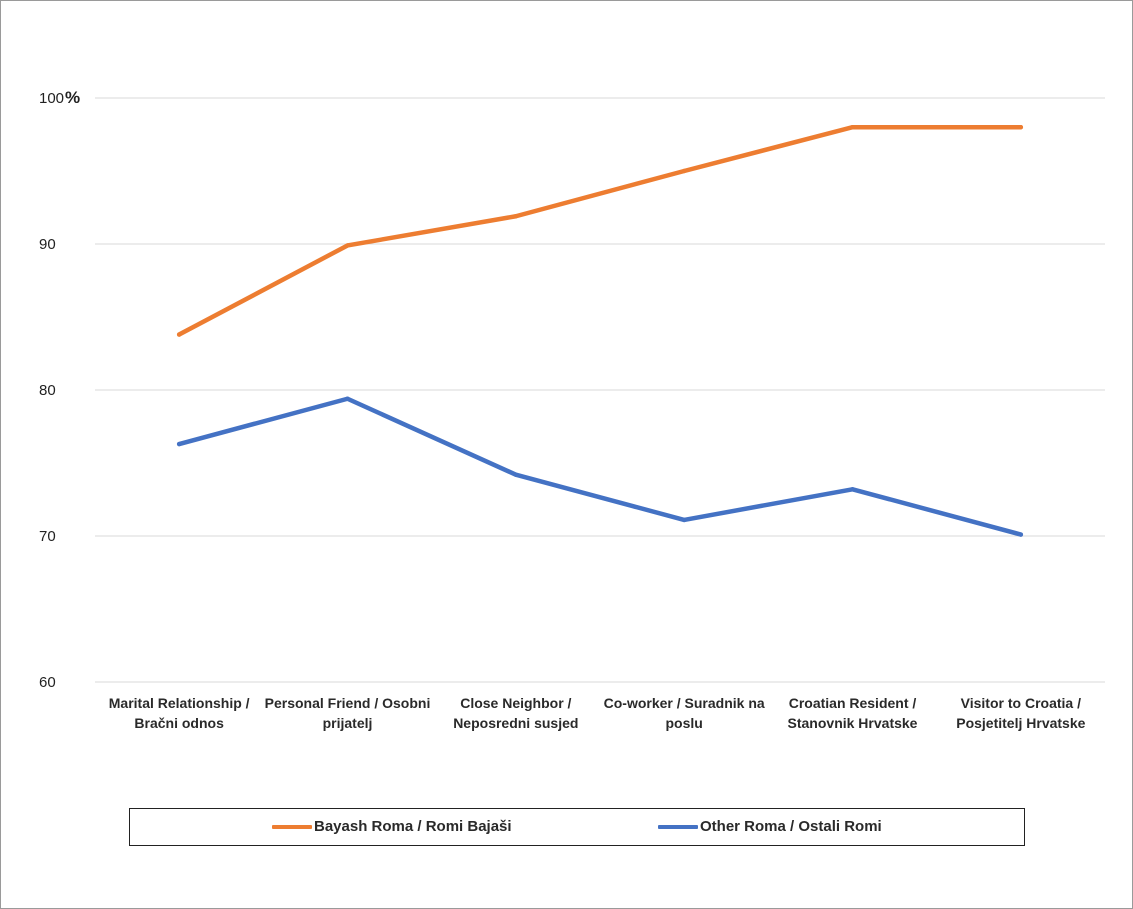 The width and height of the screenshot is (1133, 909). I want to click on legend-label-bayash: Bayash Roma / Romi Bajaši, so click(413, 826).